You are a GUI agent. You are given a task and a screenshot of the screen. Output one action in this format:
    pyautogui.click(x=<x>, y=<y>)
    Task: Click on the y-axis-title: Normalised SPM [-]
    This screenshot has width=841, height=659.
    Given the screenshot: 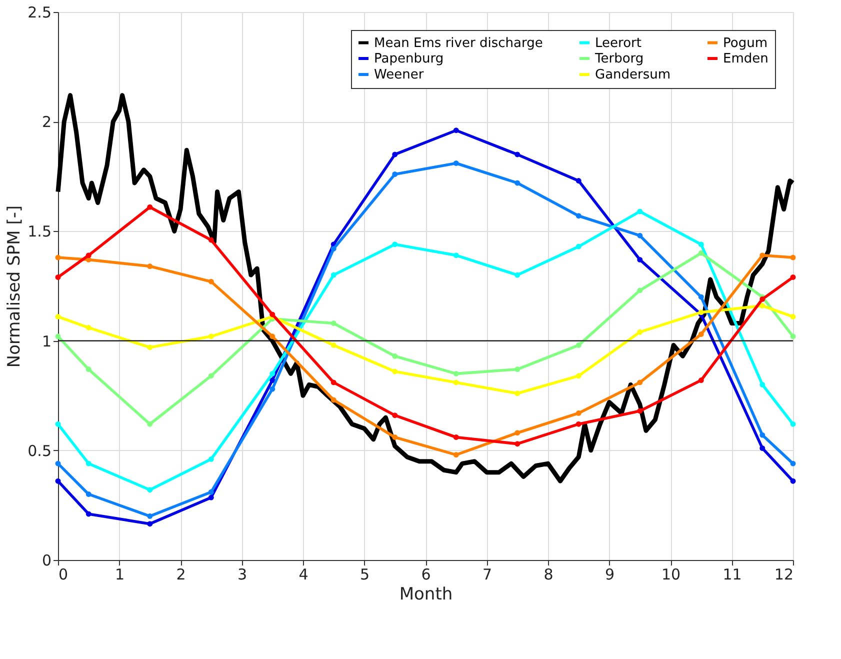 What is the action you would take?
    pyautogui.click(x=14, y=286)
    